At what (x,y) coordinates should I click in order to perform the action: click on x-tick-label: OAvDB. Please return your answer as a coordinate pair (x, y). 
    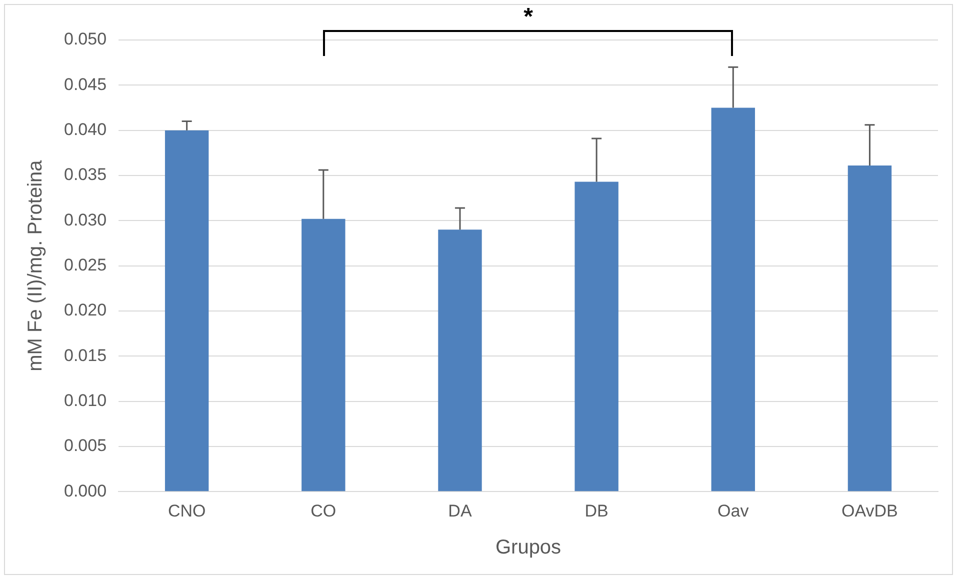
    Looking at the image, I should click on (870, 510).